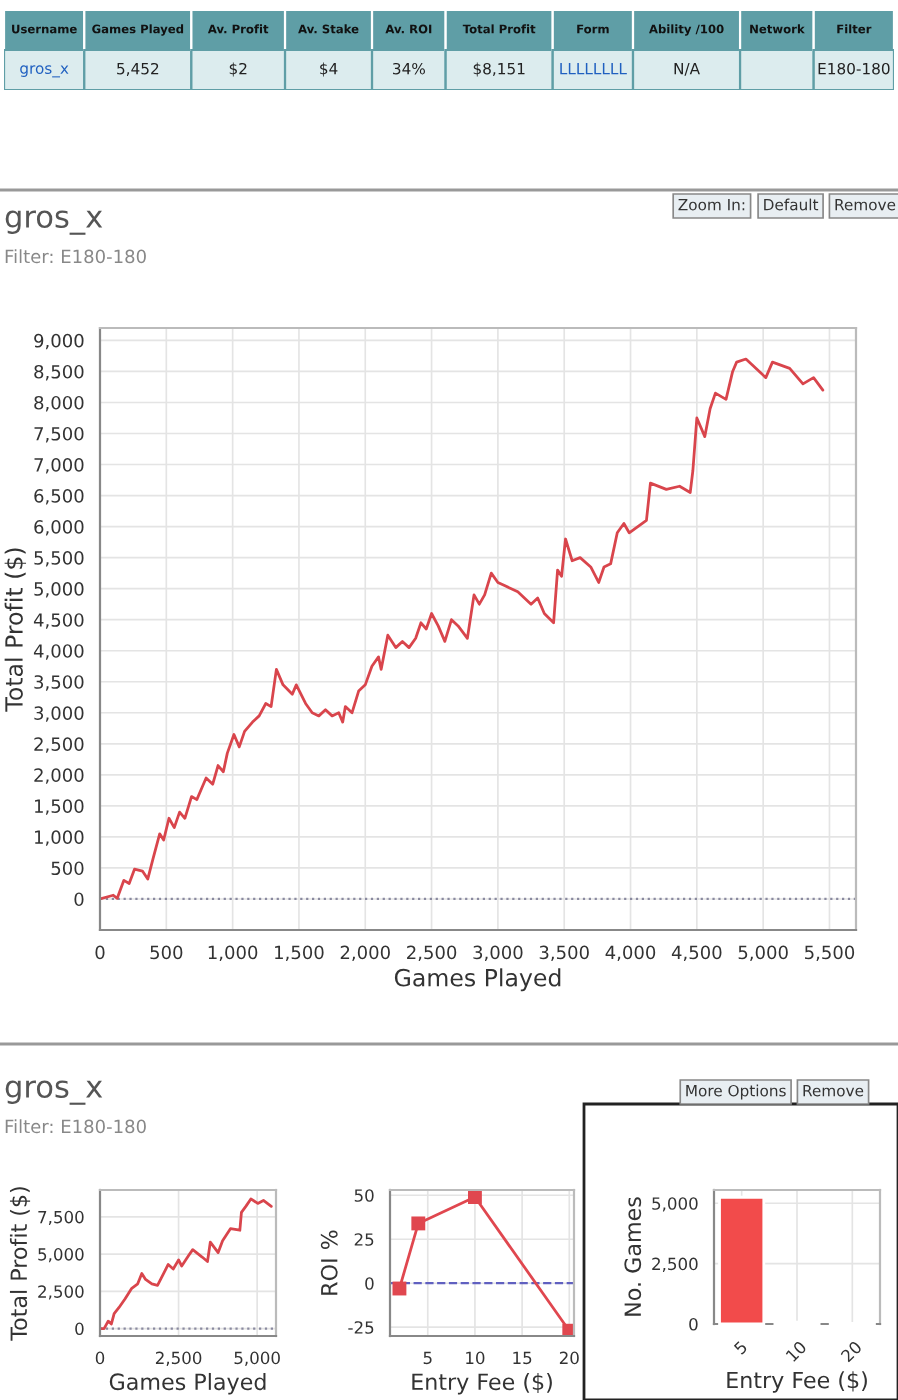 The width and height of the screenshot is (898, 1400). I want to click on x-tick-label: 15, so click(522, 1358).